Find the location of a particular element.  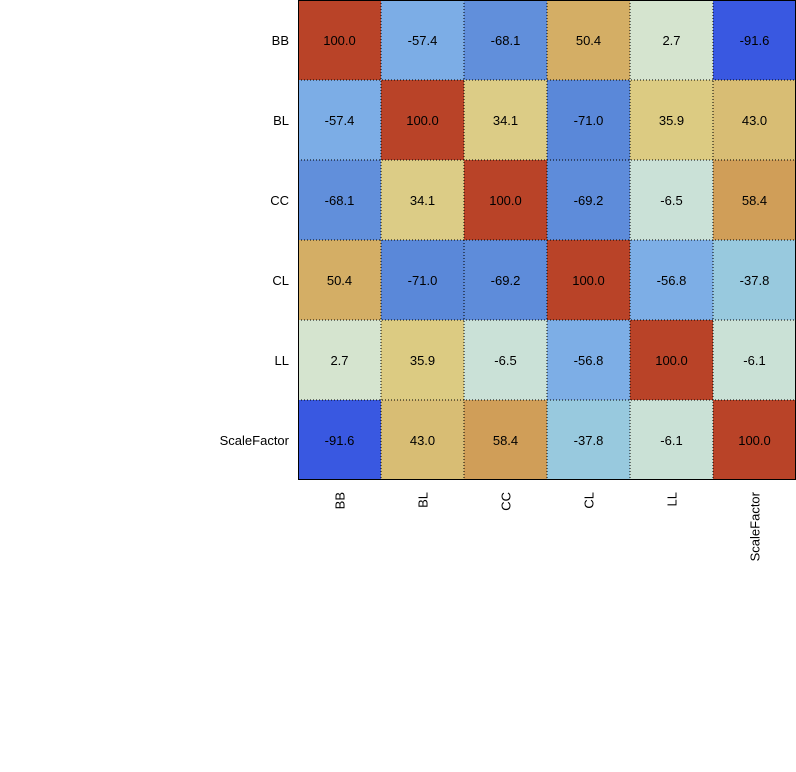

heatmap-cell-LL-CL is located at coordinates (588, 360).